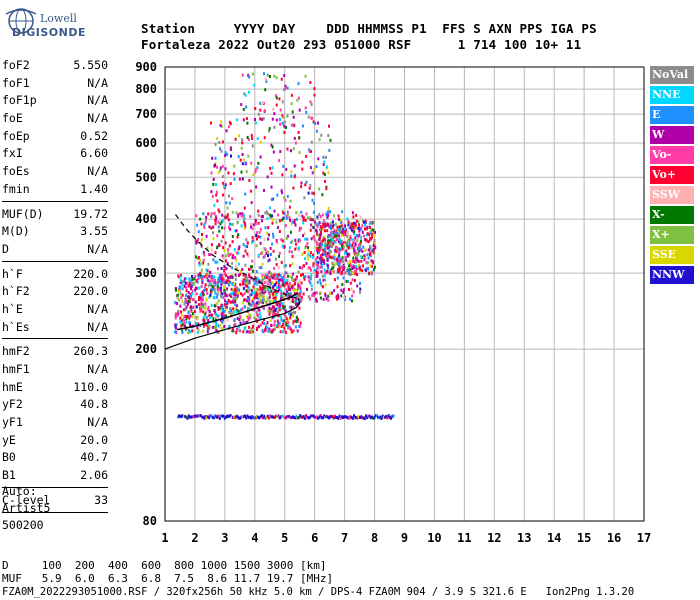  What do you see at coordinates (55, 329) in the screenshot?
I see `param-row: h`Es N/A` at bounding box center [55, 329].